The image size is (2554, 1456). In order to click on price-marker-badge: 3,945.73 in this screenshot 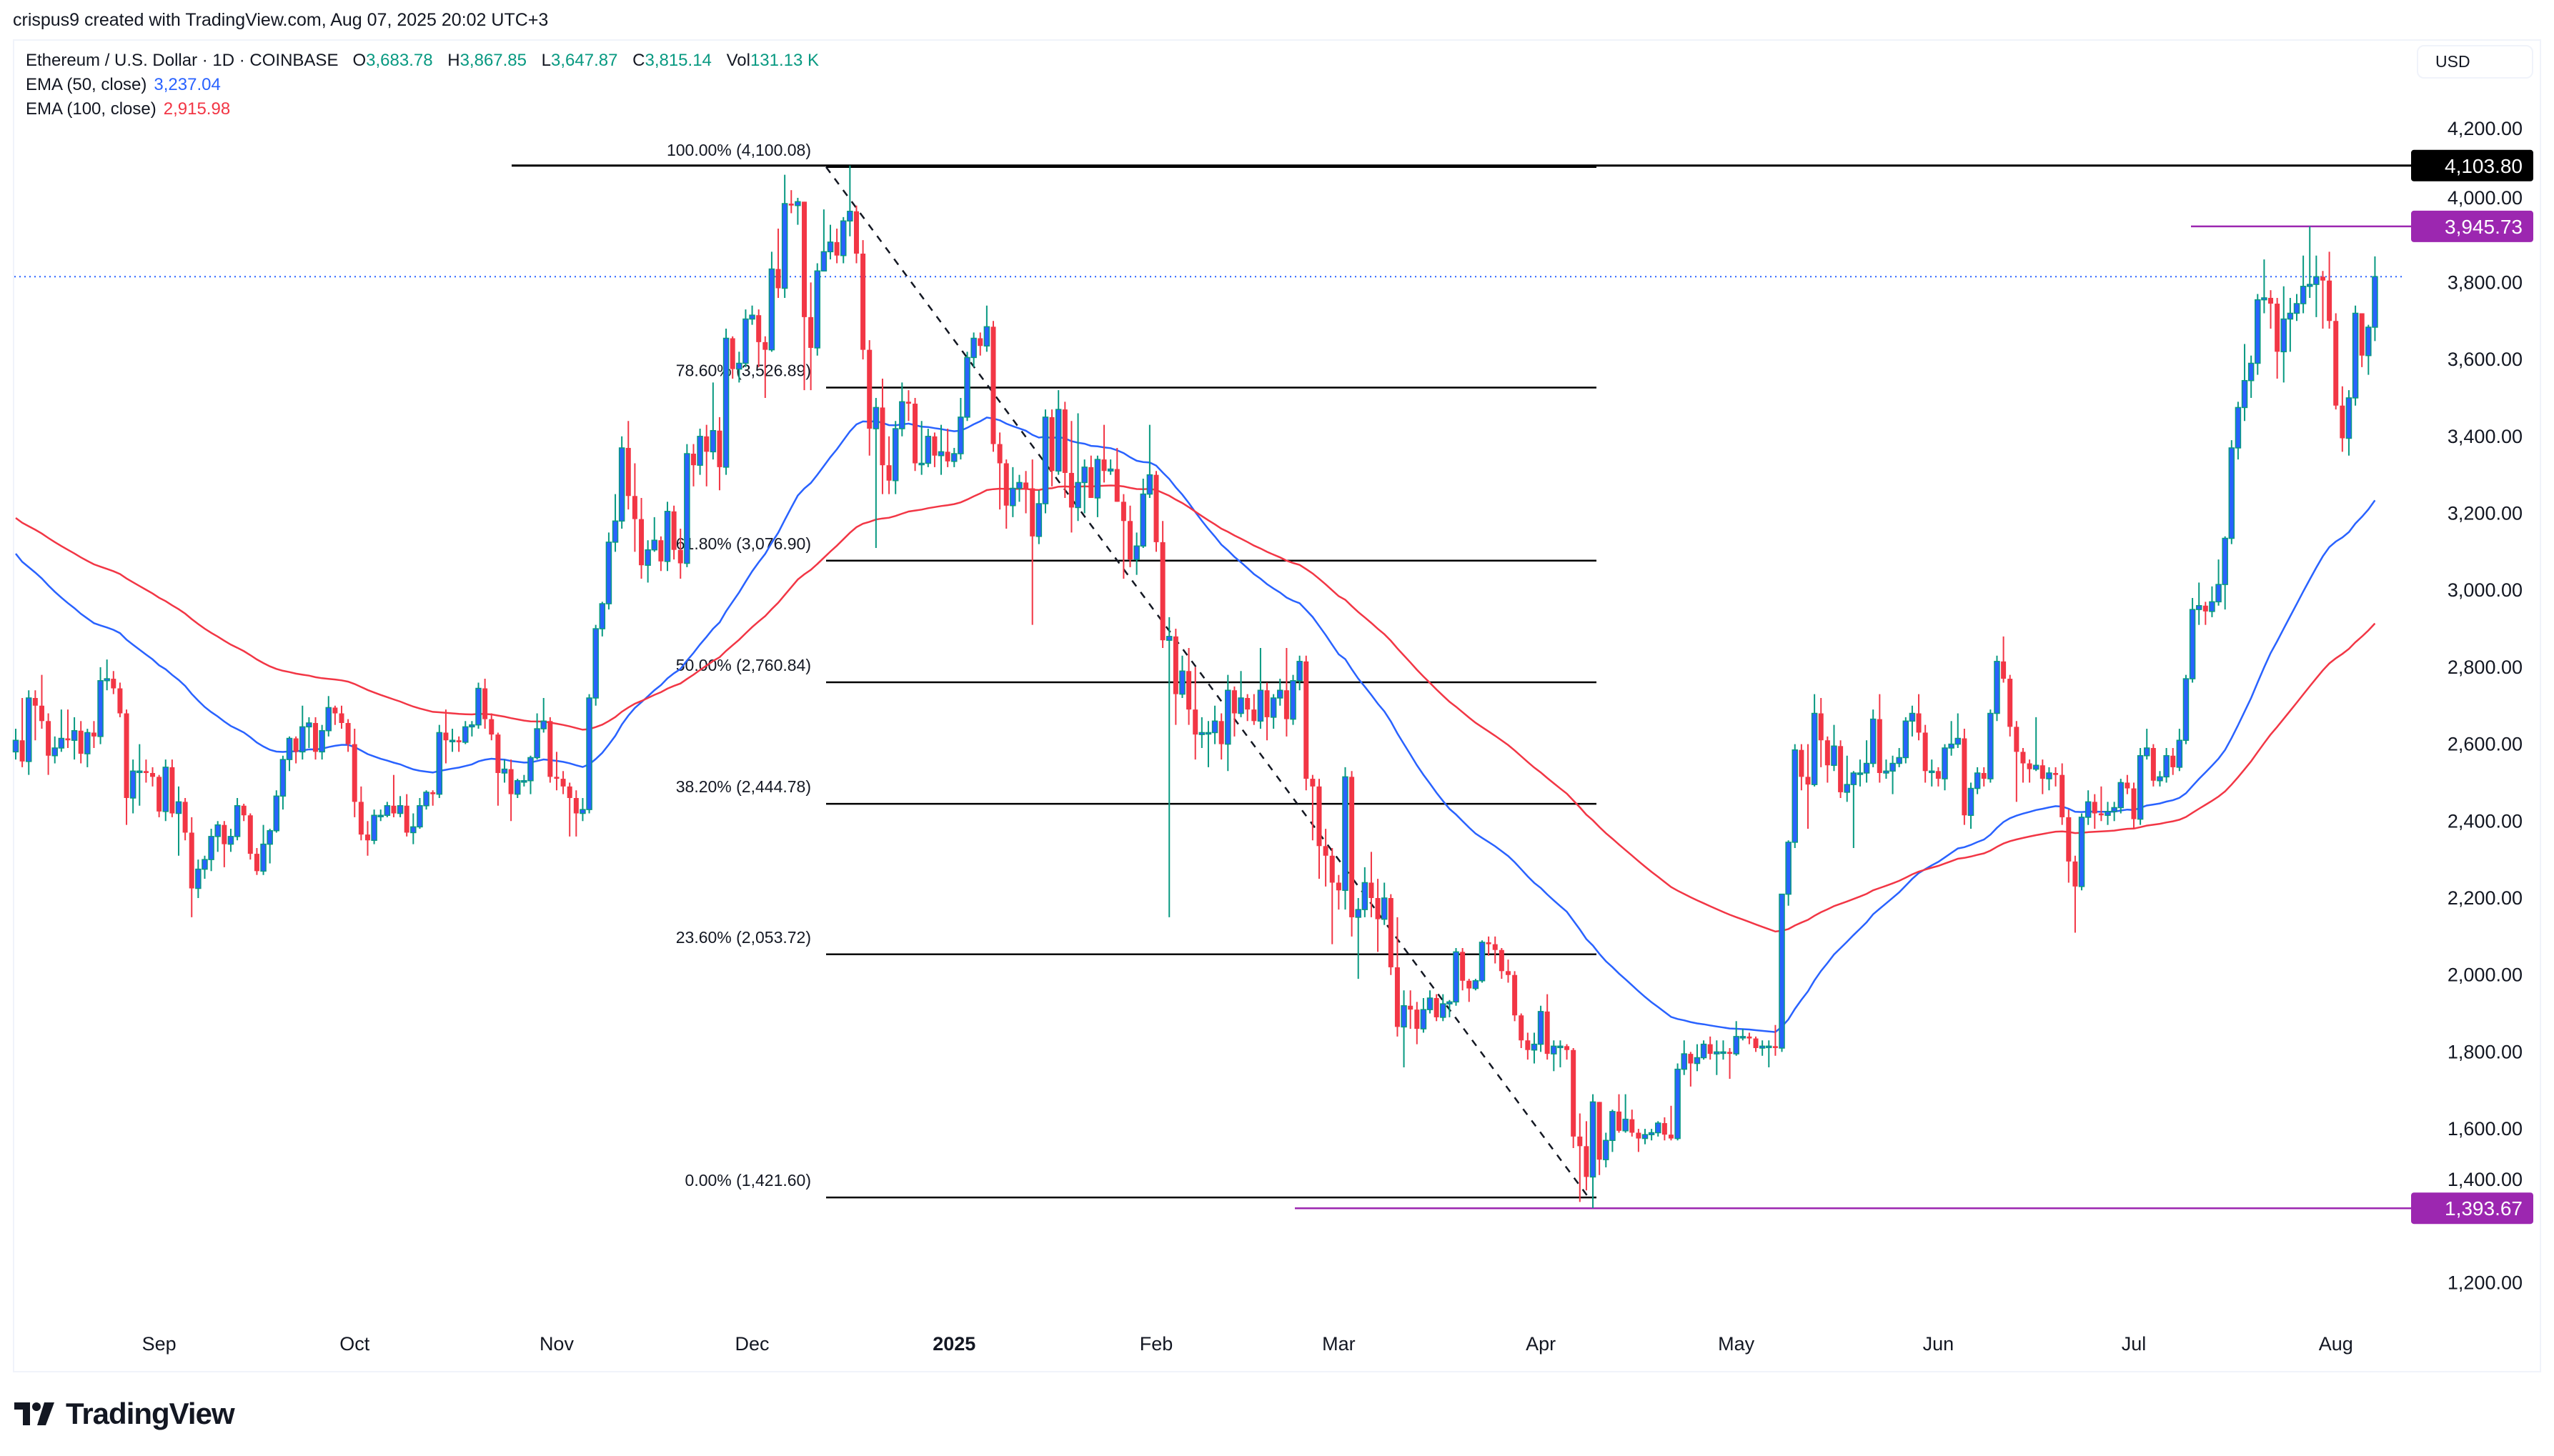, I will do `click(2472, 226)`.